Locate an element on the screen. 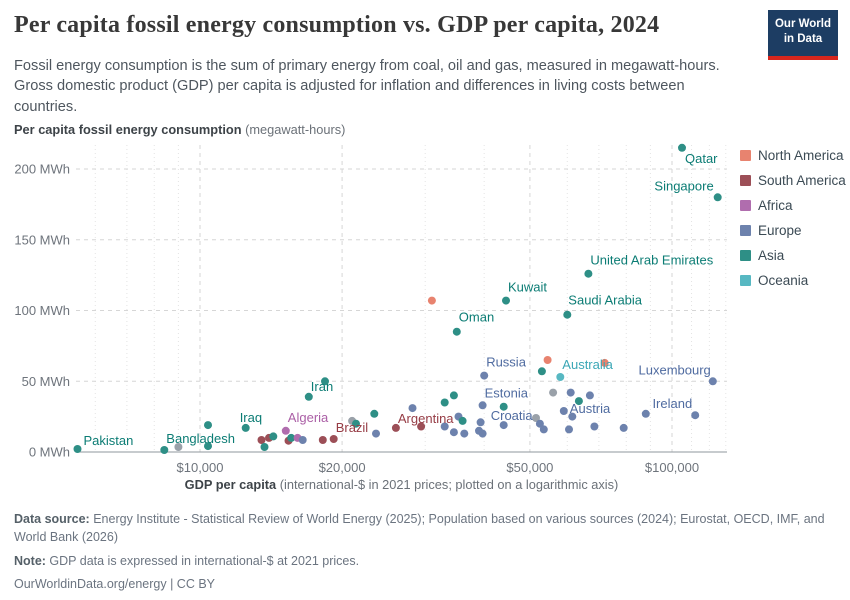 Image resolution: width=850 pixels, height=600 pixels. country-label: United Arab Emirates is located at coordinates (651, 260).